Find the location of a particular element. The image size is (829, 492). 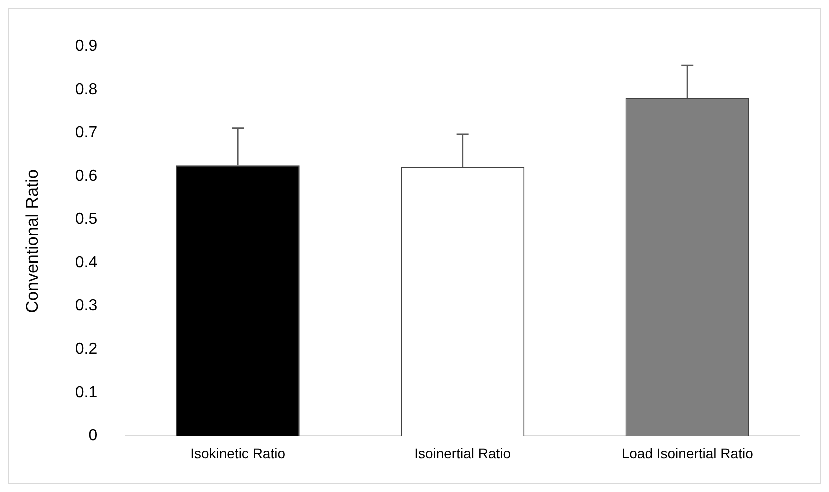

y-tick-label: 0.1 is located at coordinates (86, 393).